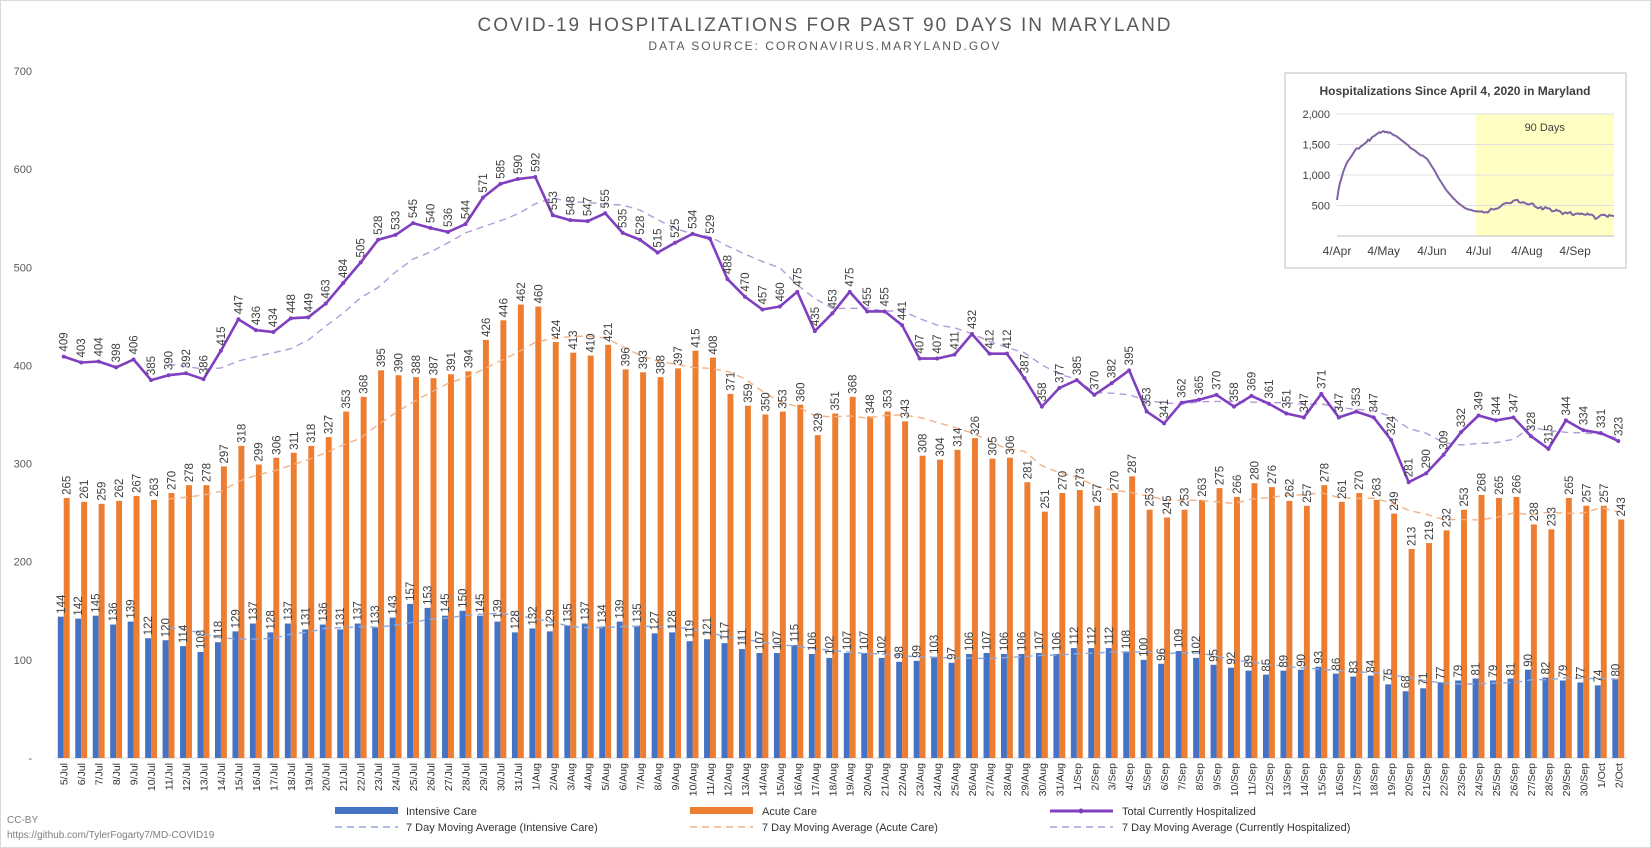 This screenshot has width=1651, height=848. Describe the element at coordinates (924, 443) in the screenshot. I see `data-label-acute-care: 308` at that location.